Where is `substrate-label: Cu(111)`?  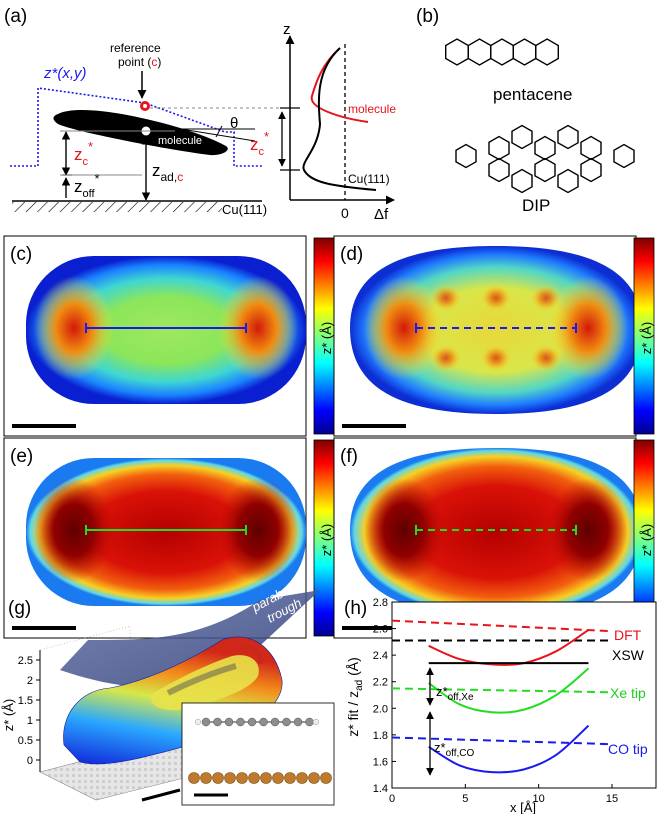 substrate-label: Cu(111) is located at coordinates (244, 209).